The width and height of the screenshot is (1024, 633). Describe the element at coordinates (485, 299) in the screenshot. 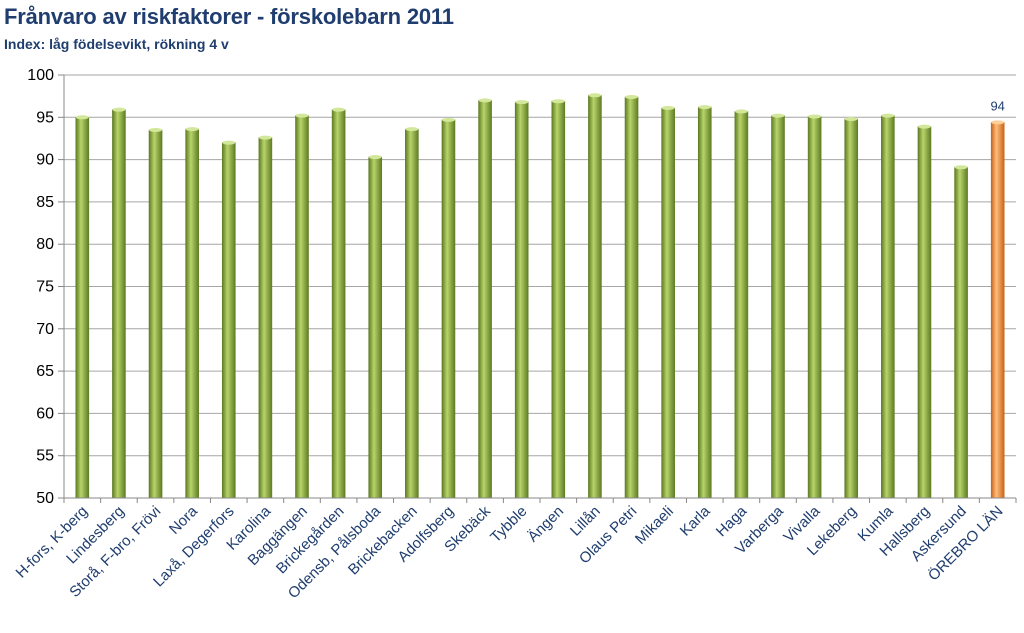

I see `bar-skebäck` at that location.